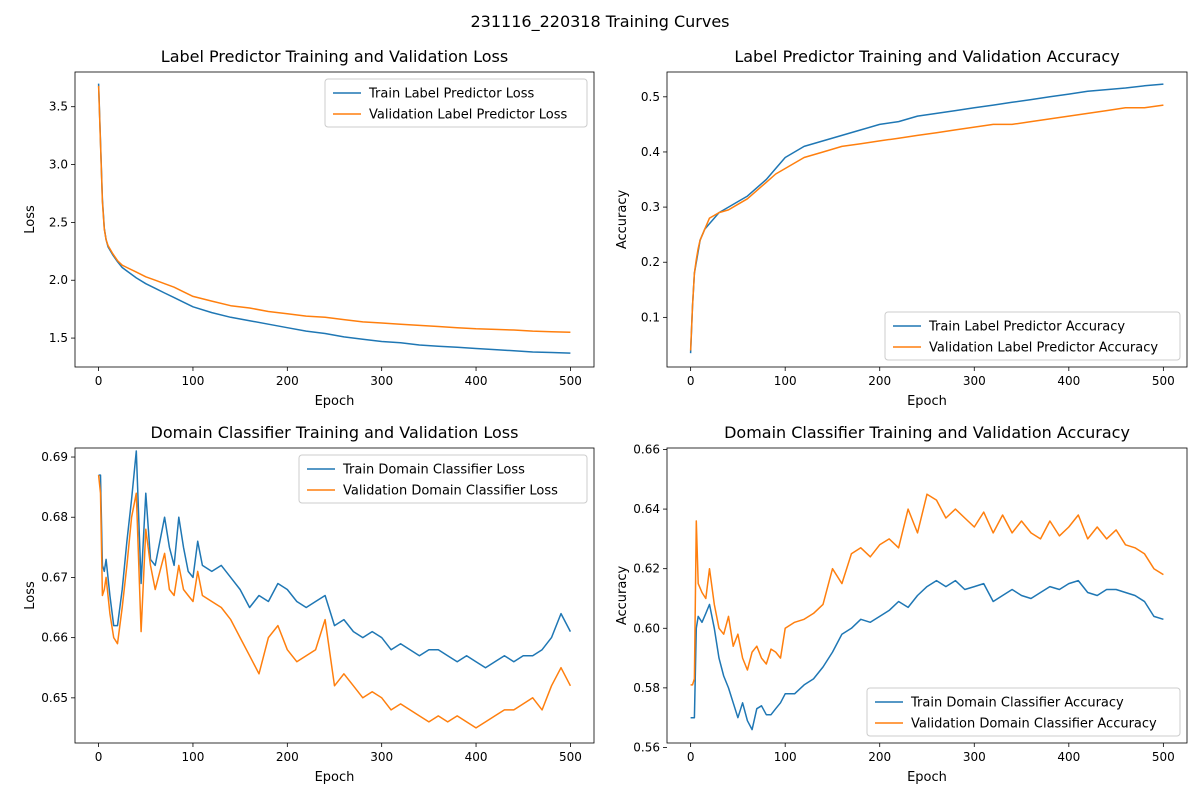 The image size is (1200, 800). What do you see at coordinates (54, 577) in the screenshot?
I see `y-tick-label: 0.67` at bounding box center [54, 577].